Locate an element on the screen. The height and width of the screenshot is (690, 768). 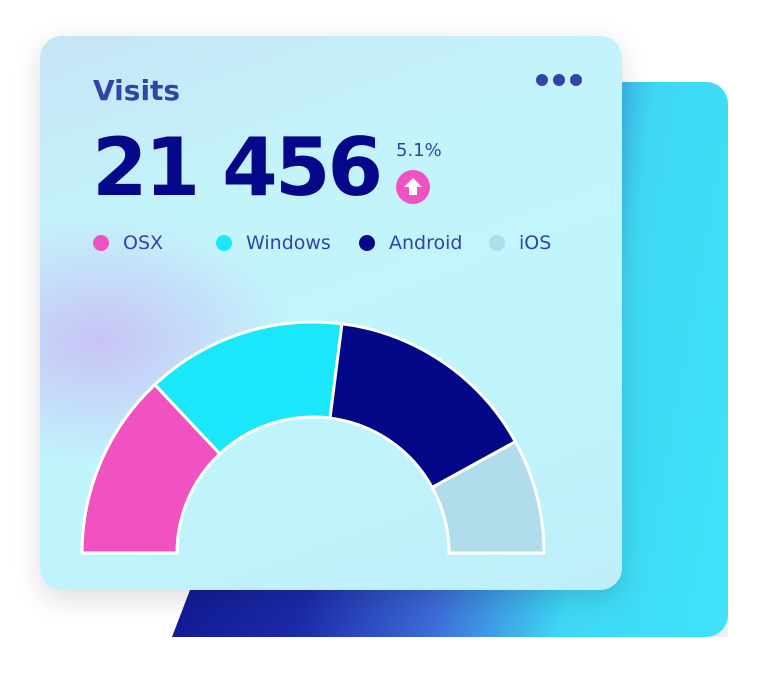
arrow-up-circle-icon is located at coordinates (413, 187).